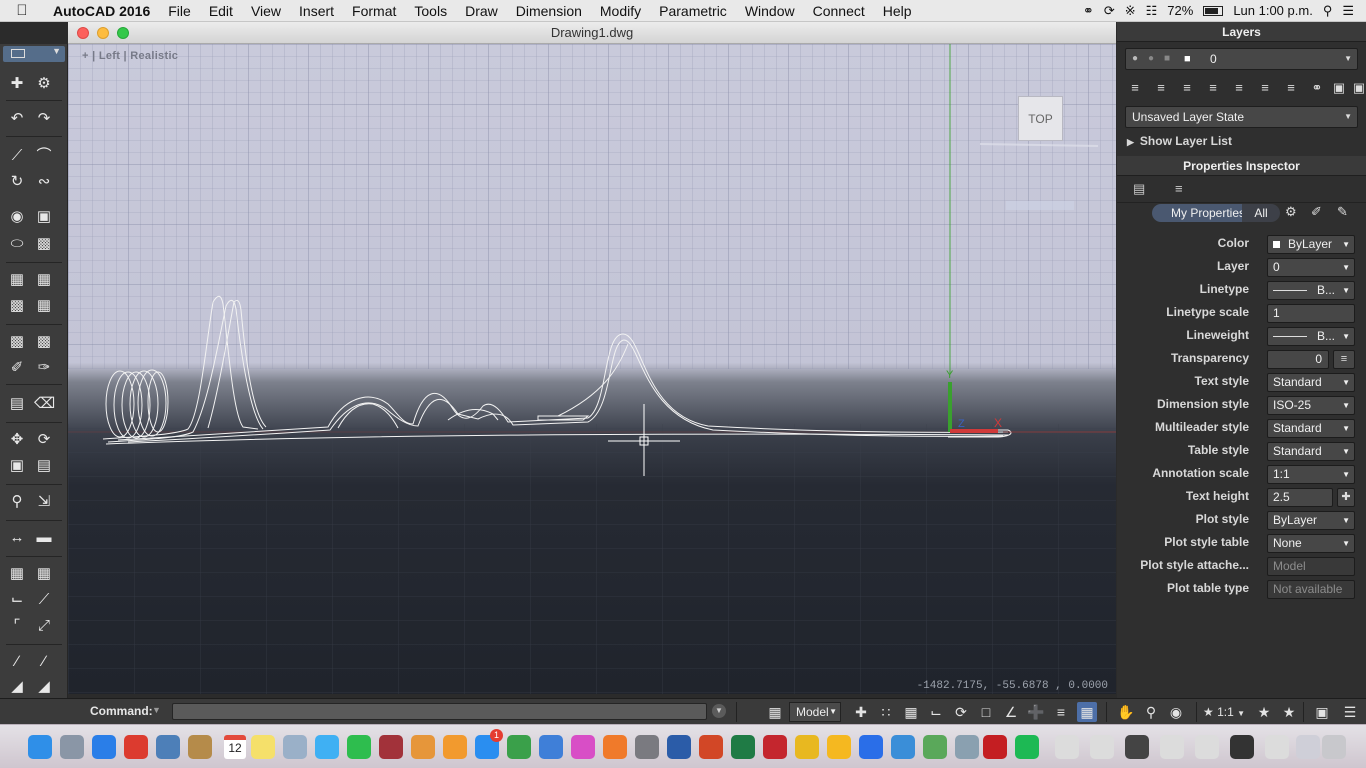 The image size is (1366, 768). What do you see at coordinates (17, 439) in the screenshot?
I see `move-tool-icon: ✥` at bounding box center [17, 439].